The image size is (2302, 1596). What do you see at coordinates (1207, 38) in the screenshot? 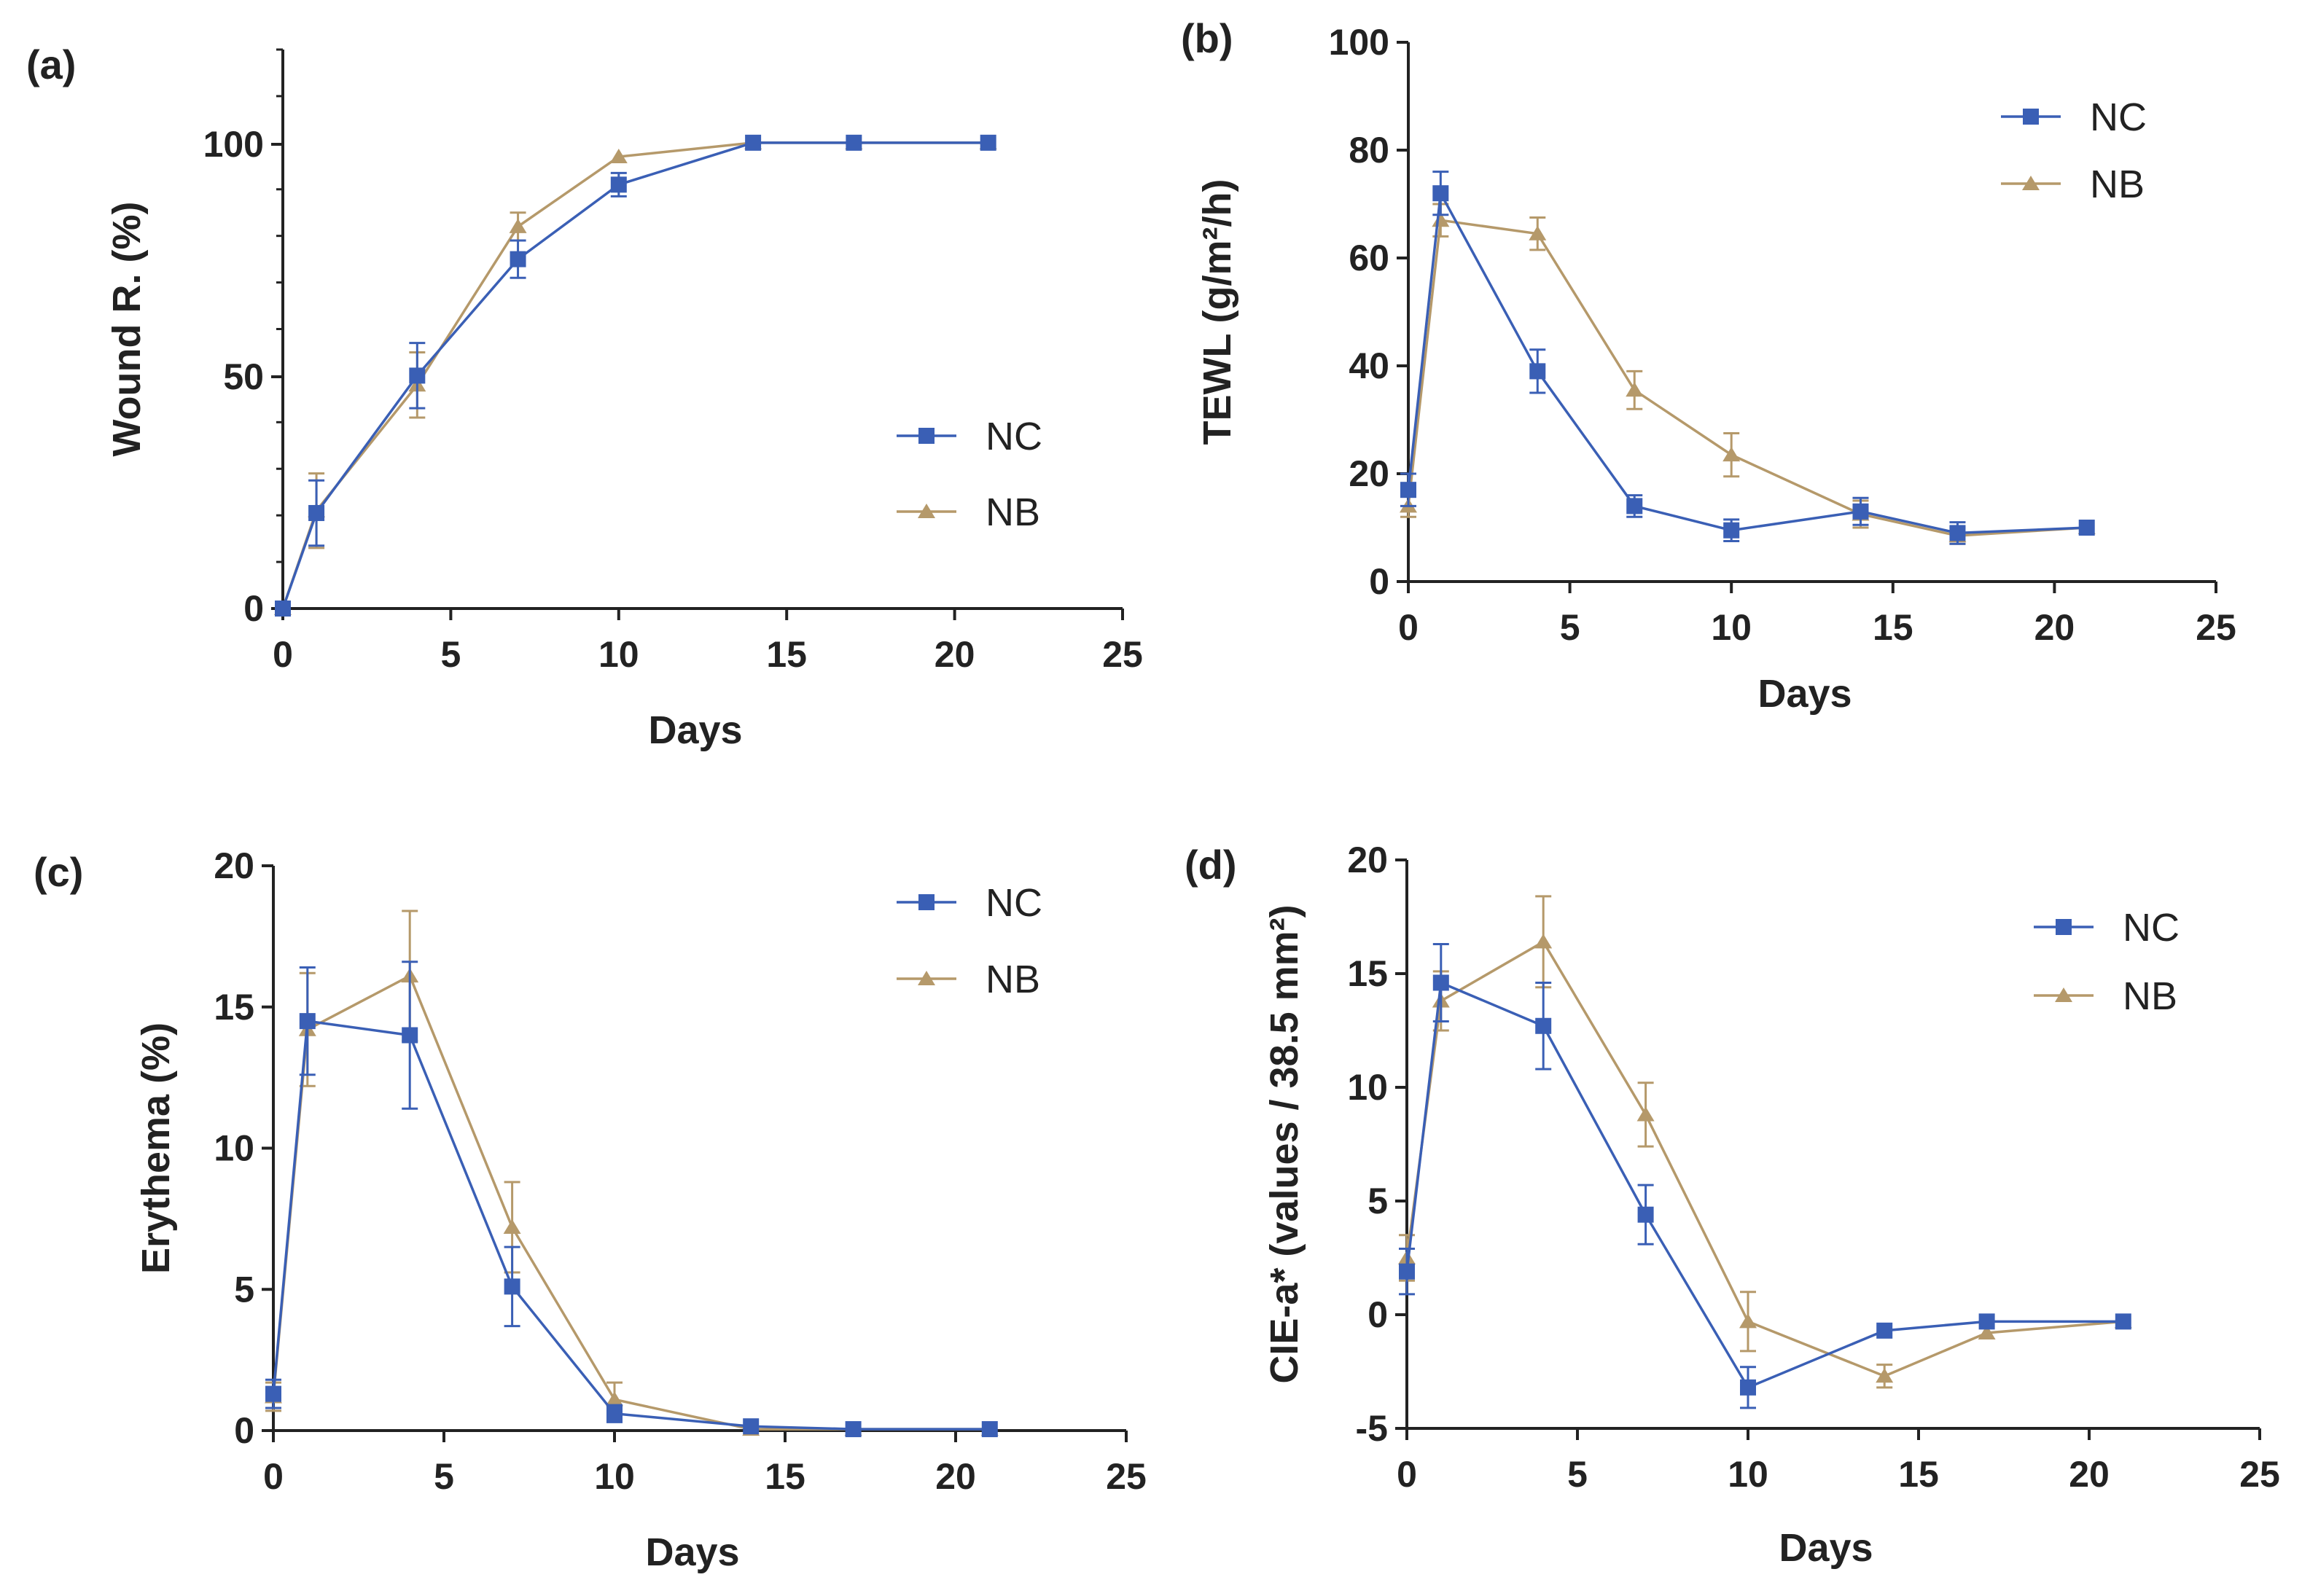
I see `panel-b-label: (b)` at bounding box center [1207, 38].